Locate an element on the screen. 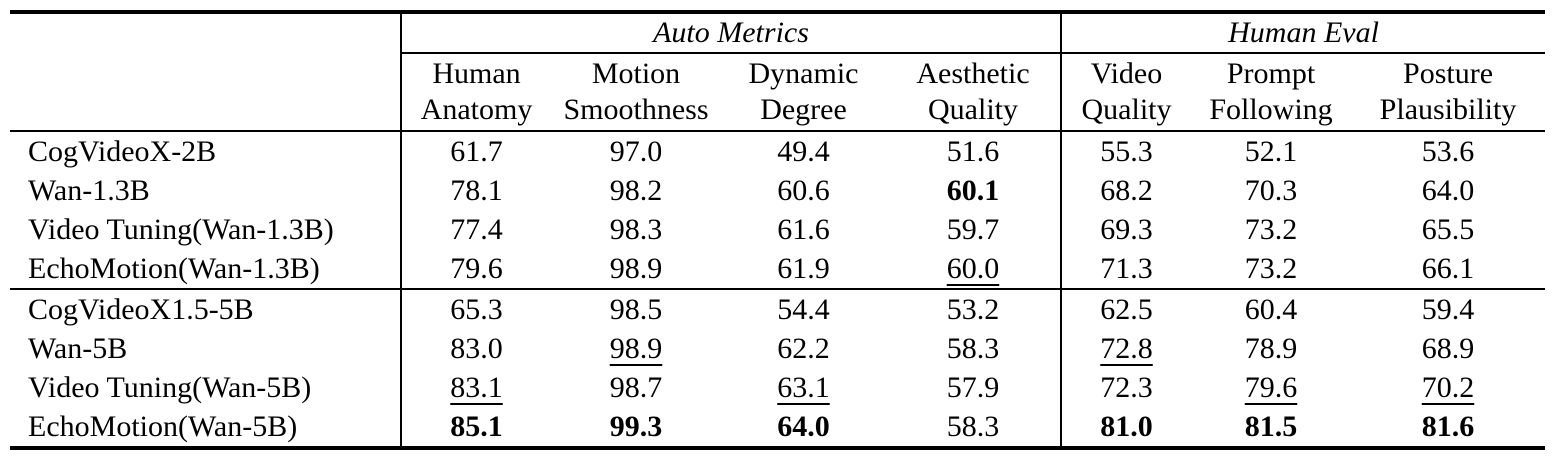  table-row: Wan-5B 83.0 98.9 62.2 58.3 72.8 78.9 68.9 is located at coordinates (777, 348).